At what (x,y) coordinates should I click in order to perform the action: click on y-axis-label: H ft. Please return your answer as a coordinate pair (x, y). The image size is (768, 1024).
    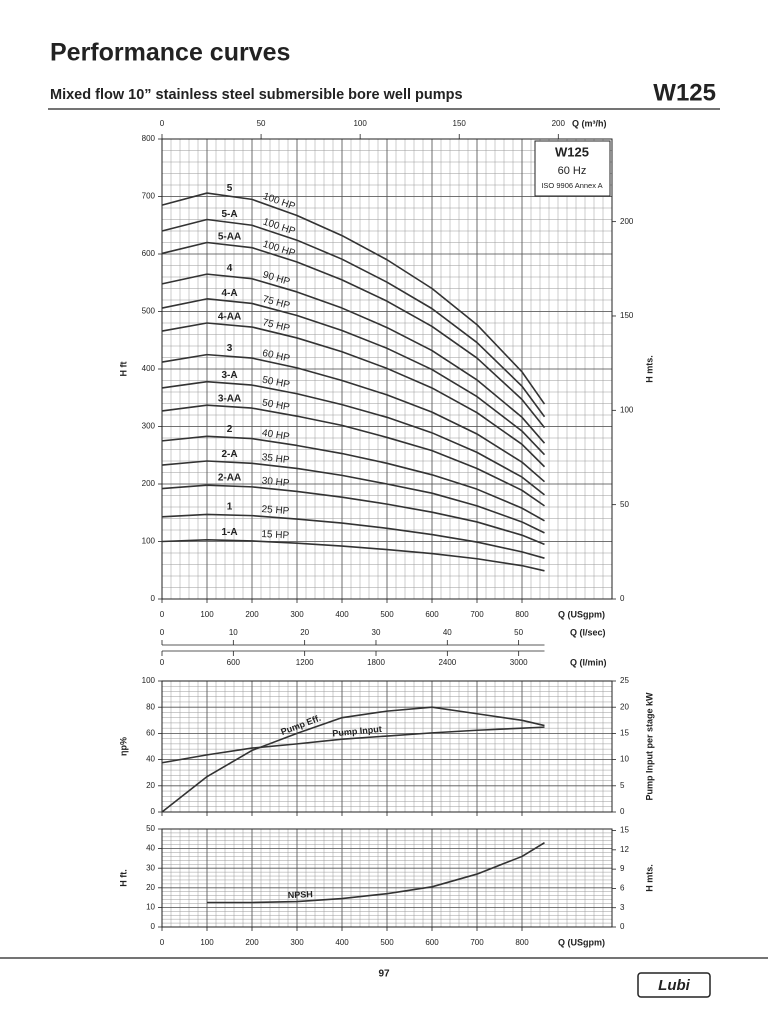
    Looking at the image, I should click on (123, 369).